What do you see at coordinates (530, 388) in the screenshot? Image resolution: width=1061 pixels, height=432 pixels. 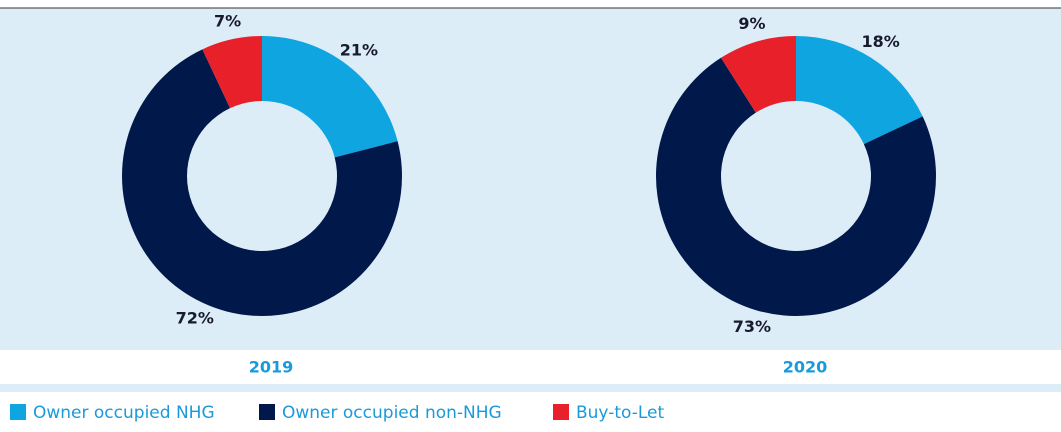 I see `band-bottom` at bounding box center [530, 388].